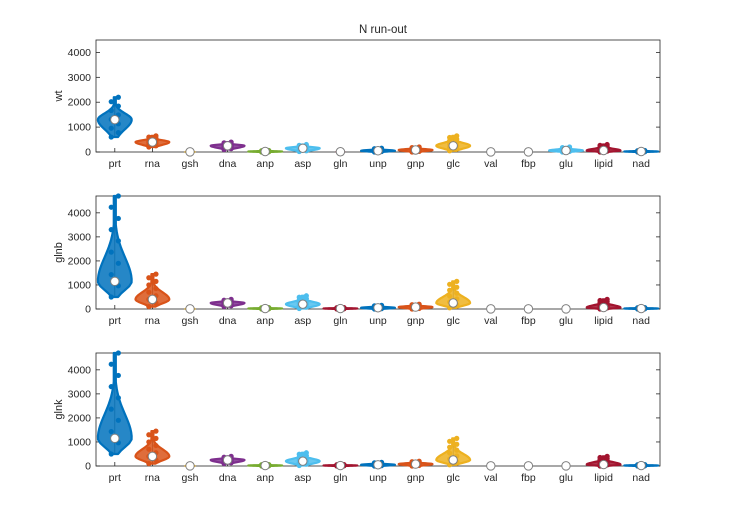 This screenshot has height=524, width=730. I want to click on y-axis-label: glnb, so click(59, 252).